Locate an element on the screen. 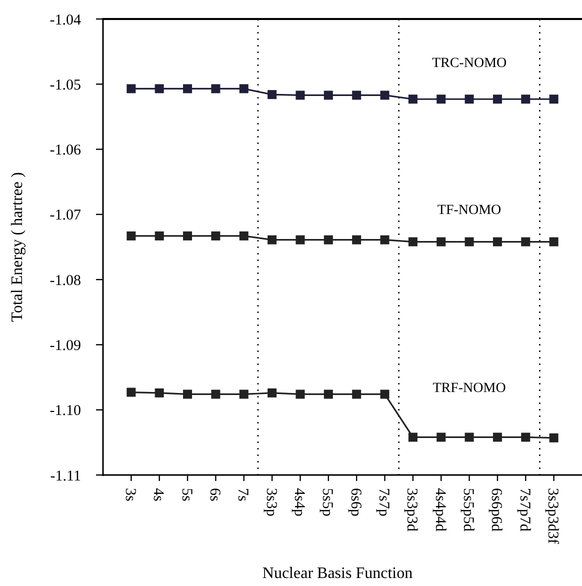 The image size is (582, 586). y-tick-label: -1.04 is located at coordinates (66, 20).